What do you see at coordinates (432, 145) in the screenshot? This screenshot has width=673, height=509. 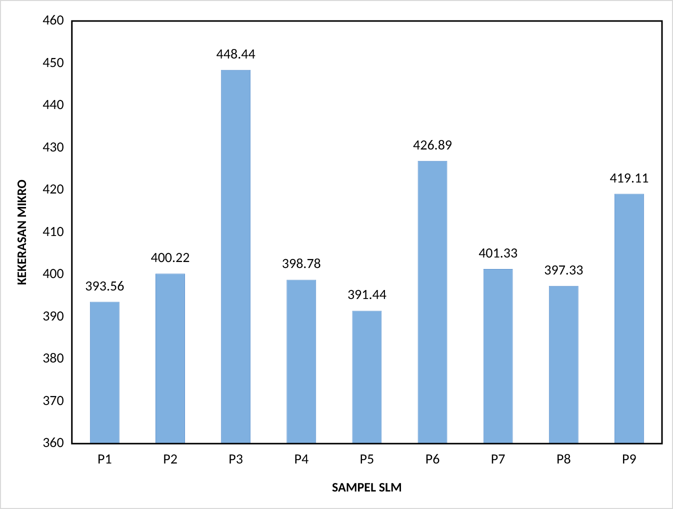 I see `data-label: 426.89` at bounding box center [432, 145].